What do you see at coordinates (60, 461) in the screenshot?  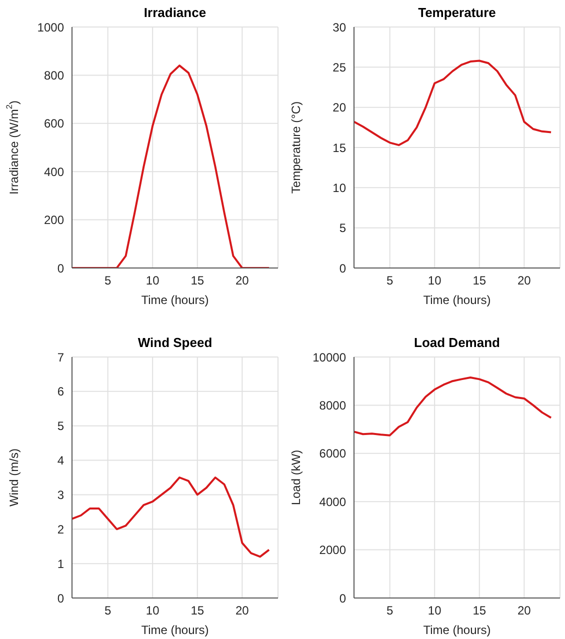 I see `y-tick-label: 4` at bounding box center [60, 461].